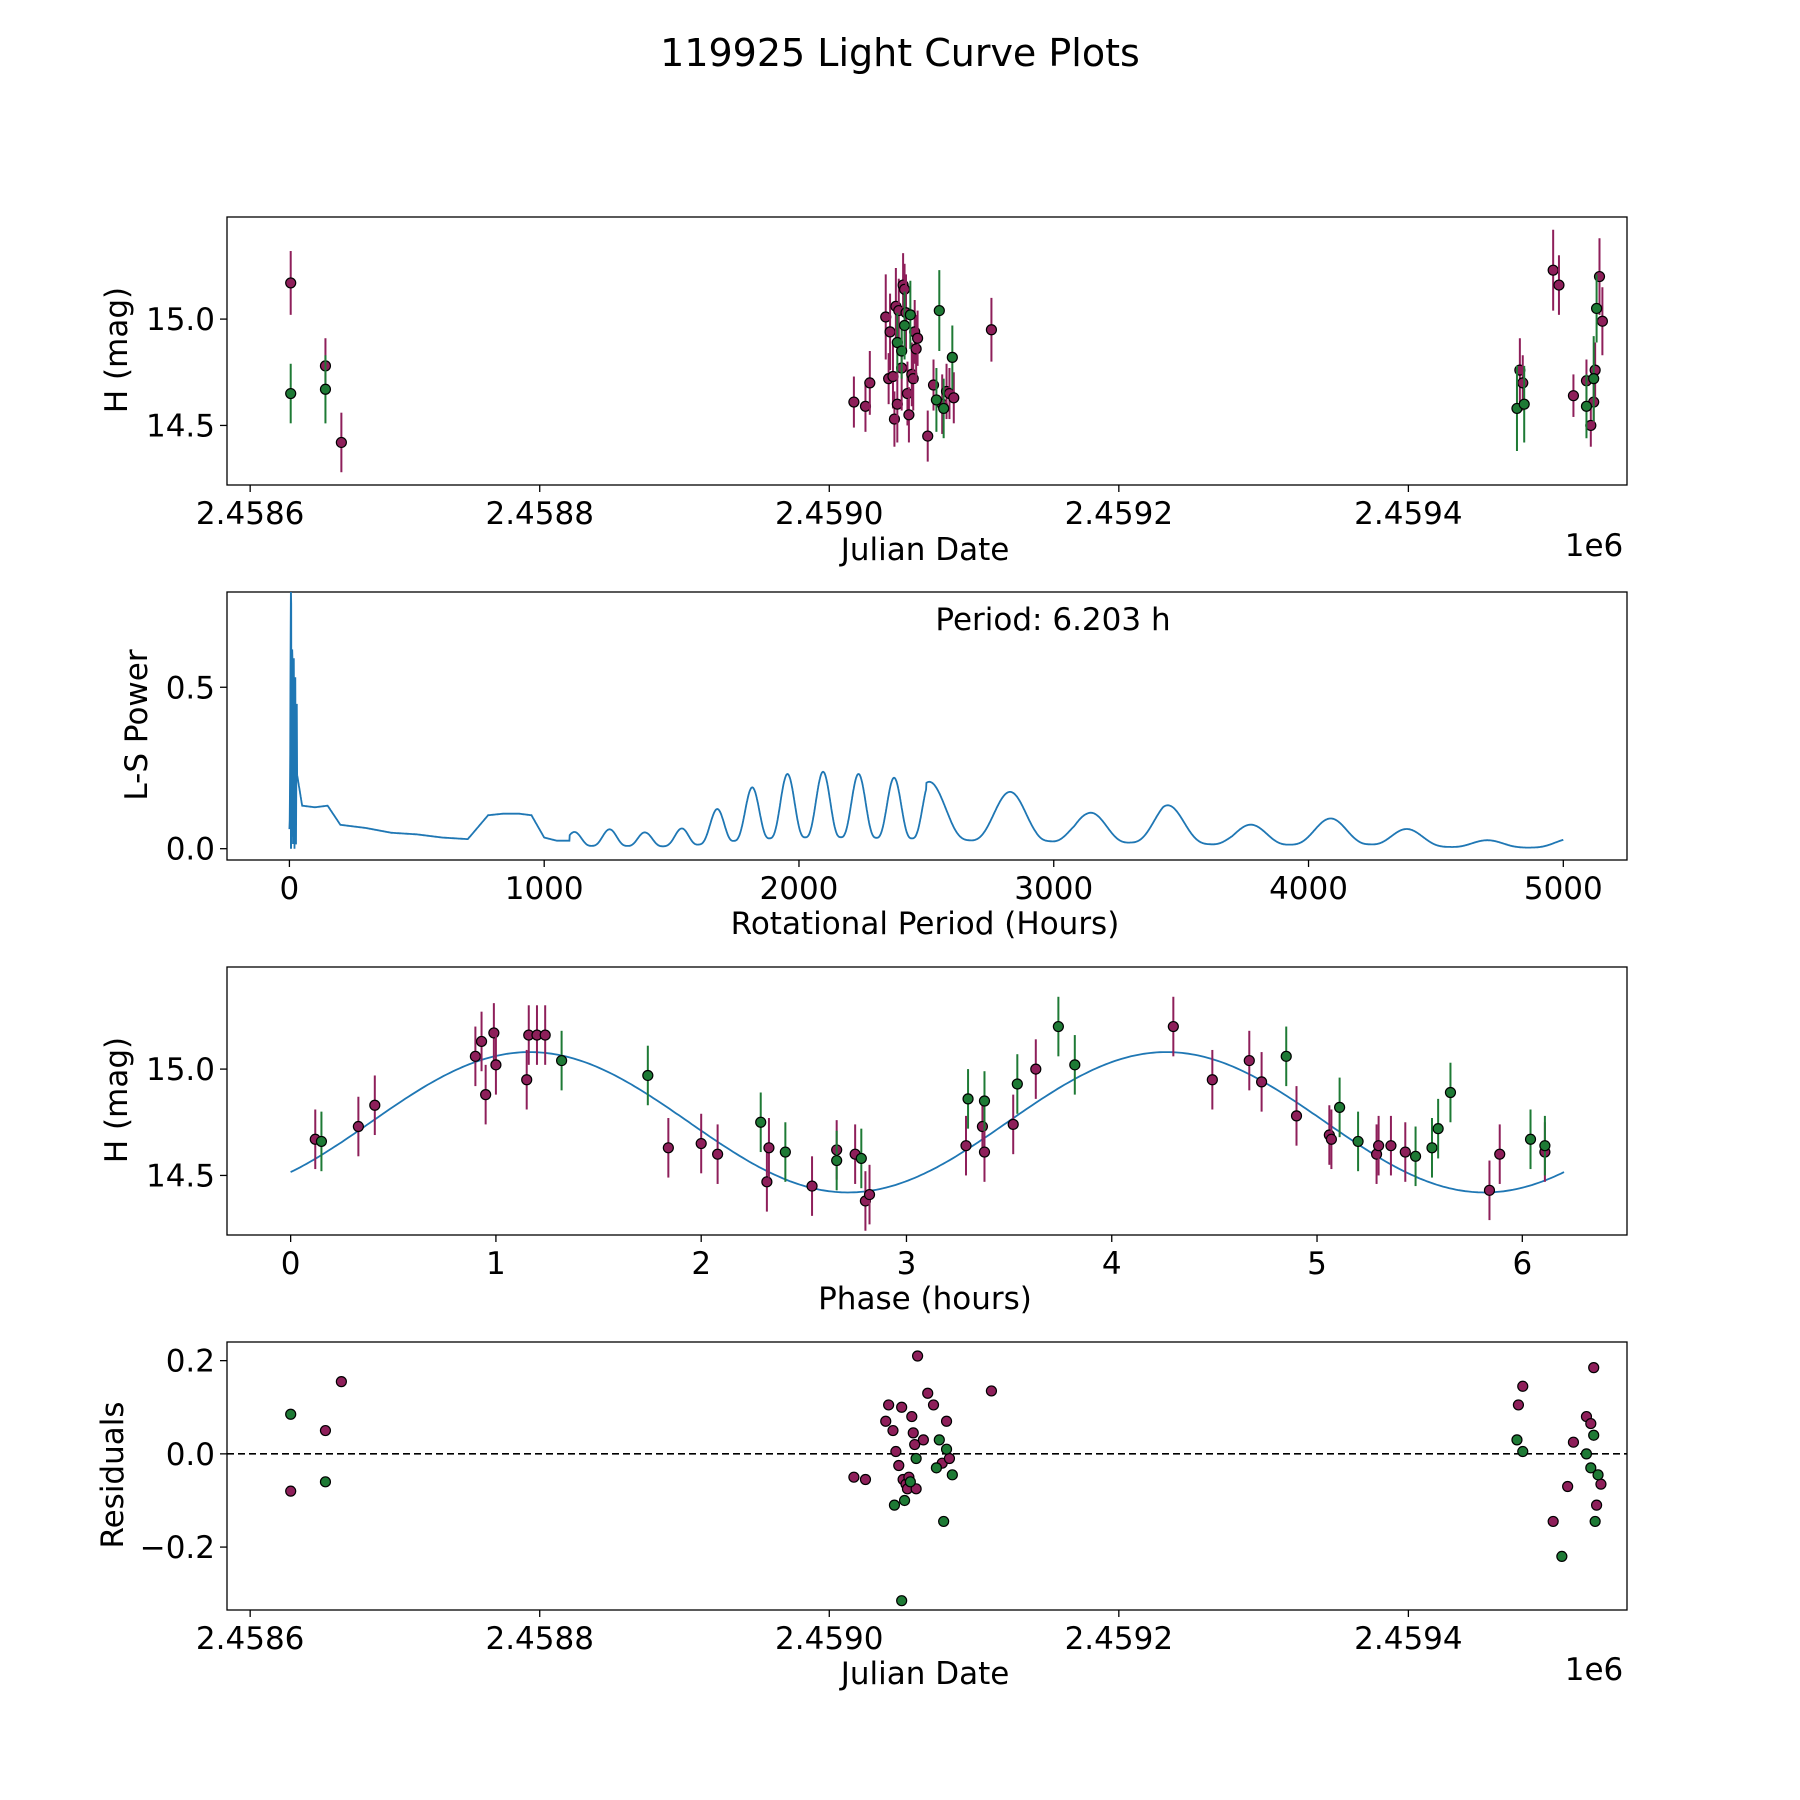 The width and height of the screenshot is (1800, 1800). Describe the element at coordinates (1119, 514) in the screenshot. I see `light-curve-x-tick-label: 2.4592` at that location.